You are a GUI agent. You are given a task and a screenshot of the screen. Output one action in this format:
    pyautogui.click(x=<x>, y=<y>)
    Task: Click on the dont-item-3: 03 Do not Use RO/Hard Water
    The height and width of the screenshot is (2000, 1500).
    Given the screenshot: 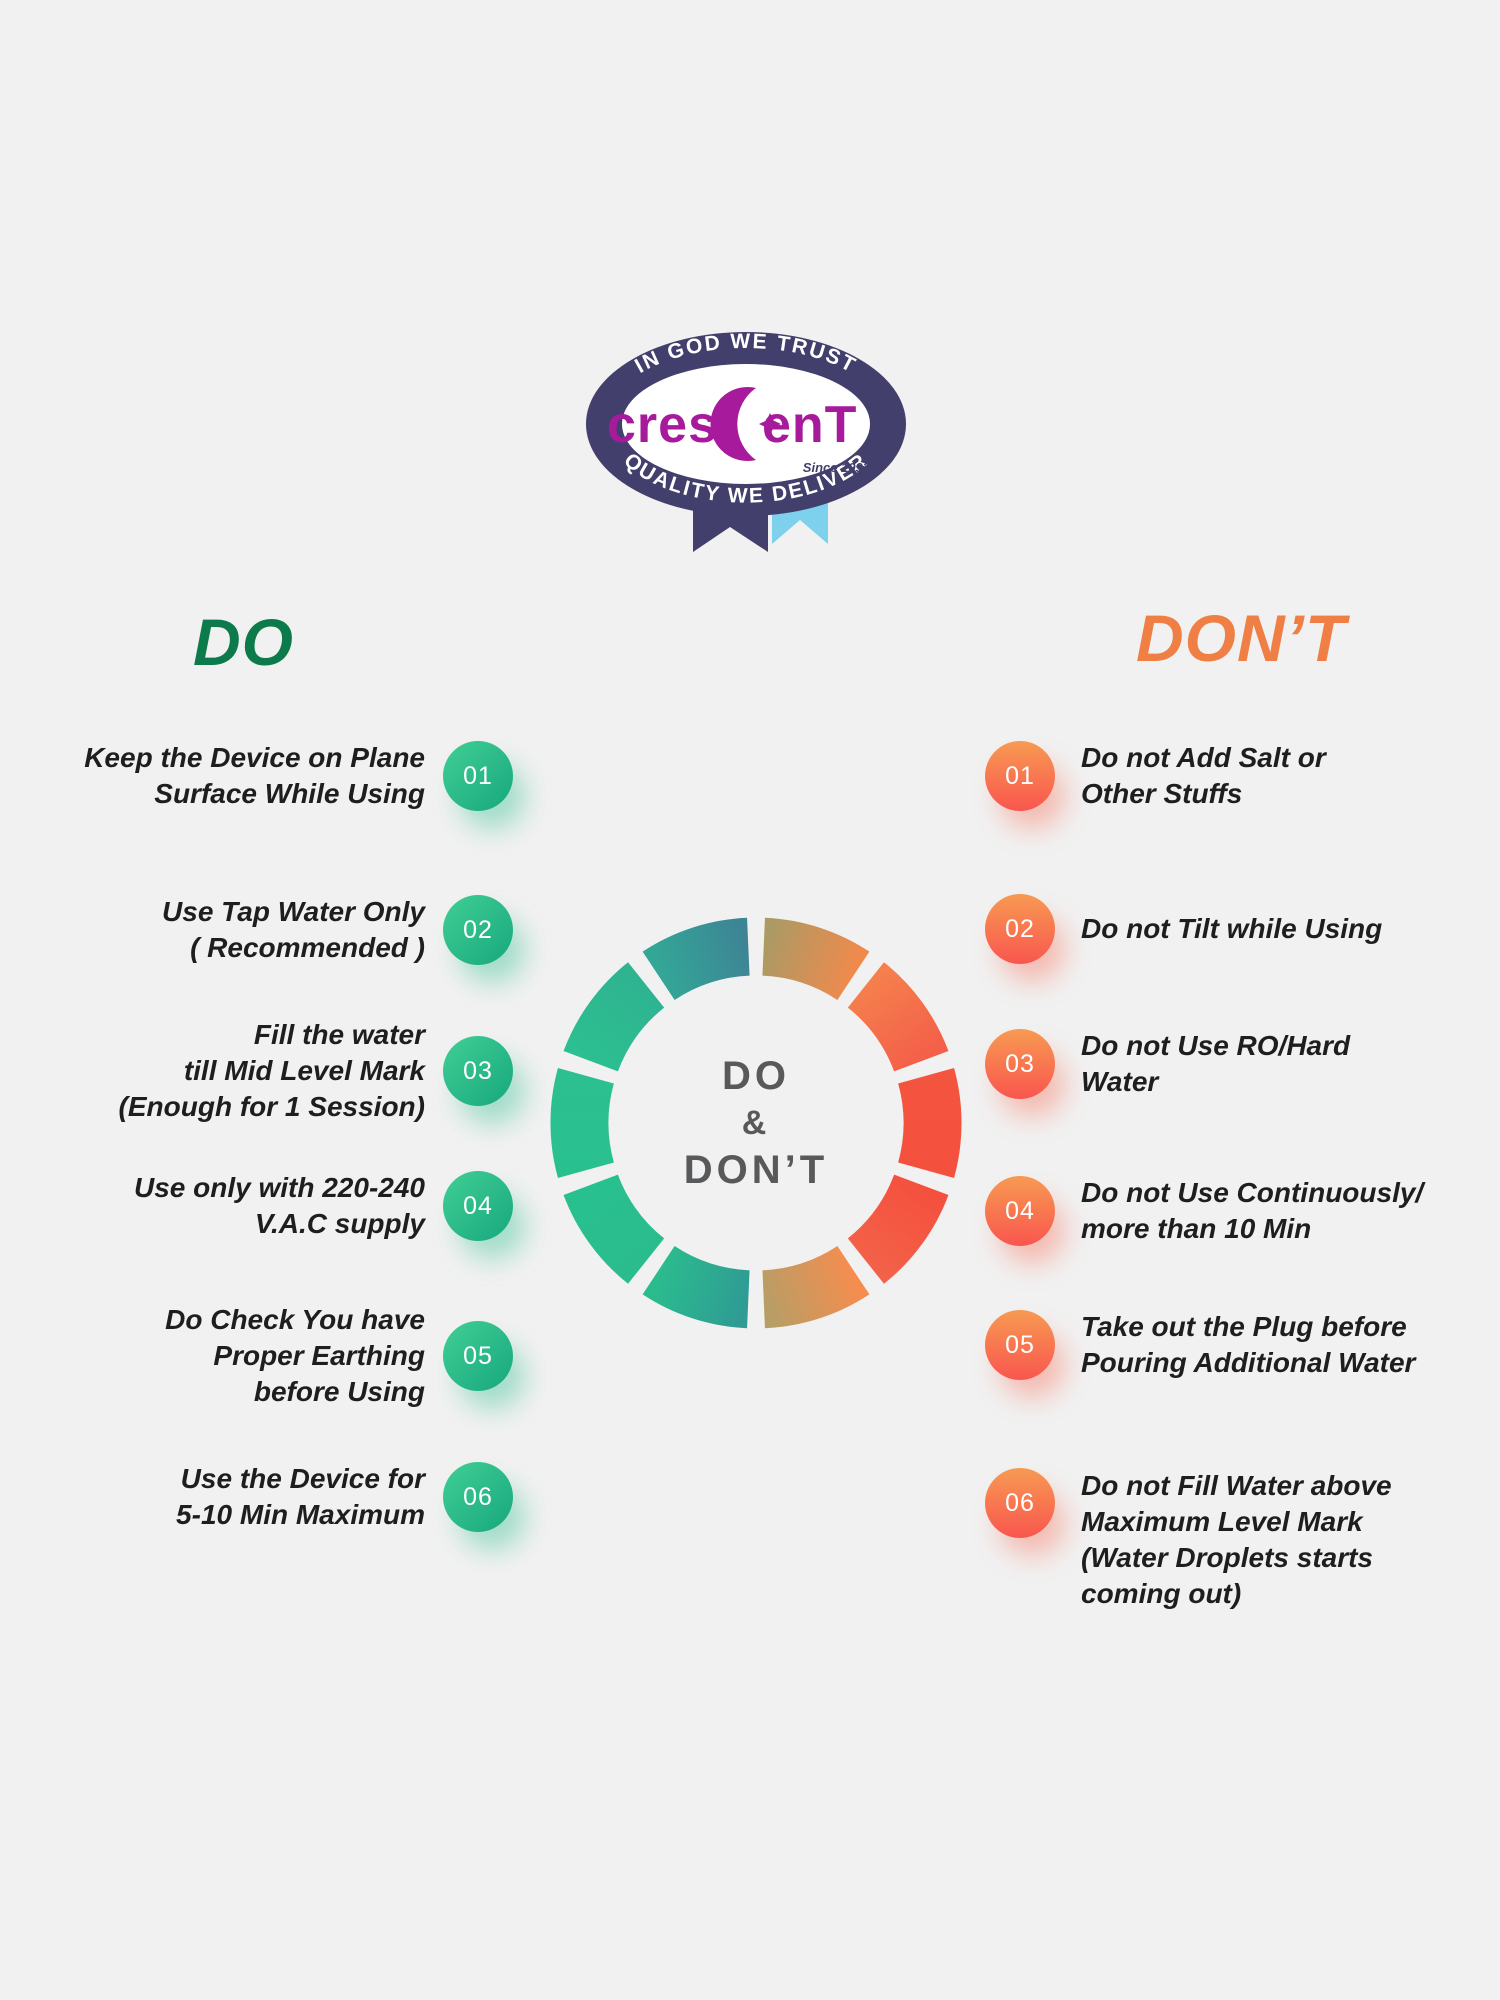 What is the action you would take?
    pyautogui.click(x=1225, y=1064)
    